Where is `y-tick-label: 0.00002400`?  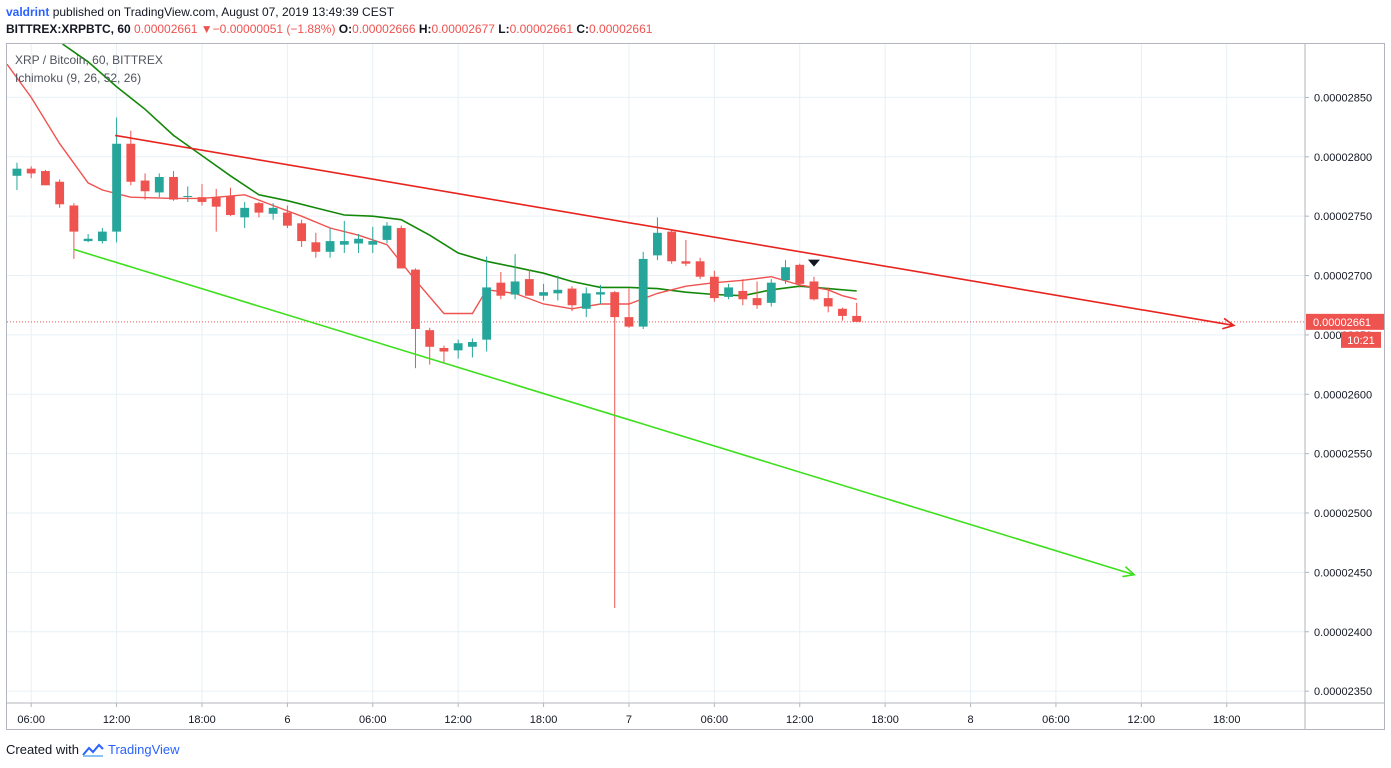 y-tick-label: 0.00002400 is located at coordinates (1343, 633).